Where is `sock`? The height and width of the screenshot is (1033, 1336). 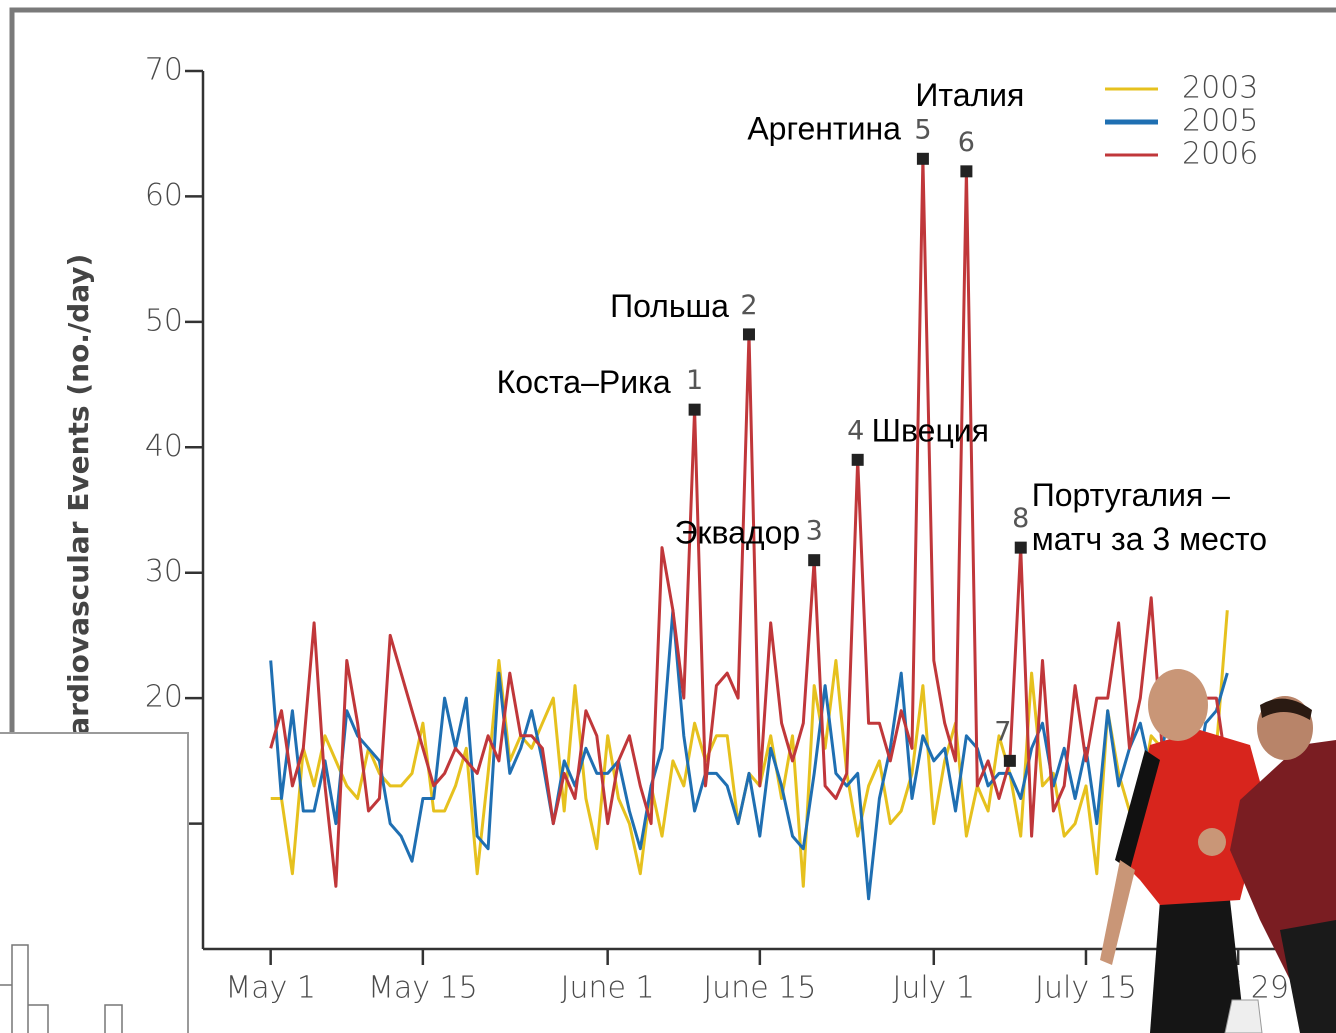
sock is located at coordinates (1243, 1016).